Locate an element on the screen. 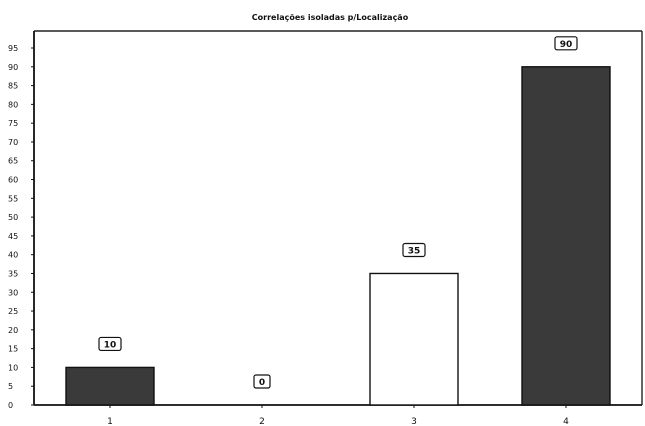 This screenshot has height=426, width=645. data-label-3: 35 is located at coordinates (414, 251).